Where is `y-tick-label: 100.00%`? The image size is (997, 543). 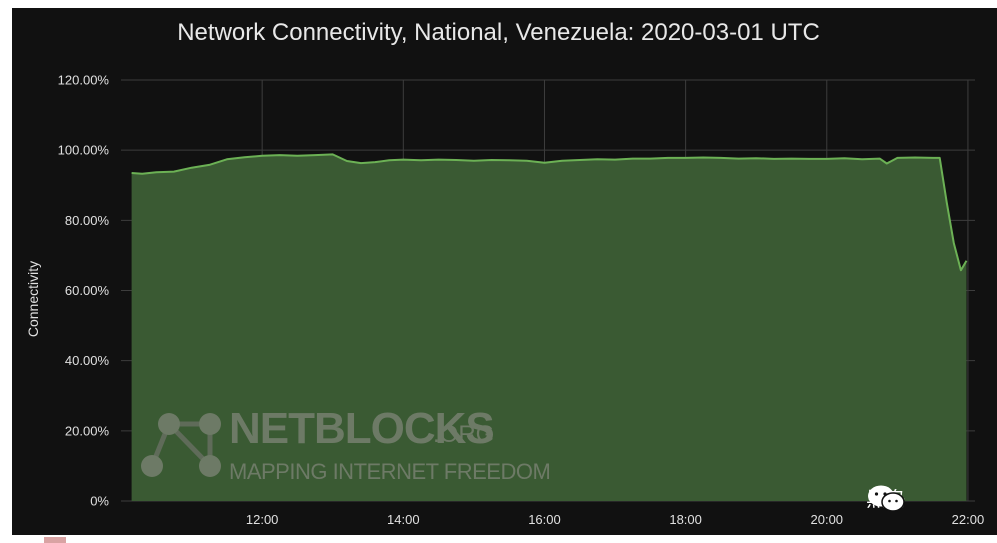
y-tick-label: 100.00% is located at coordinates (84, 150).